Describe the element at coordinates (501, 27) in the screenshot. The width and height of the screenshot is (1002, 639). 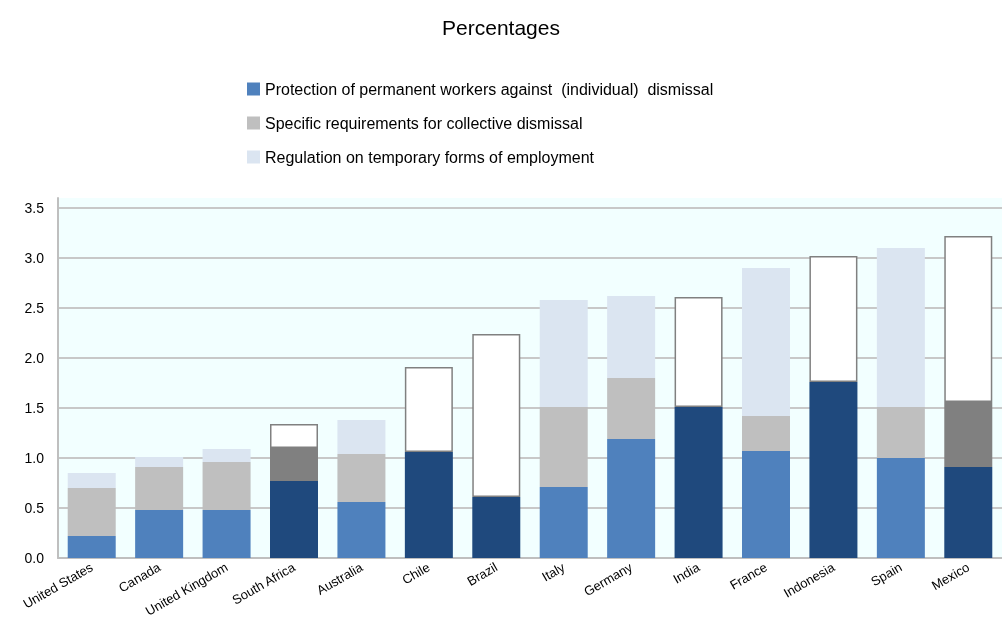
I see `chart-title: Percentages` at that location.